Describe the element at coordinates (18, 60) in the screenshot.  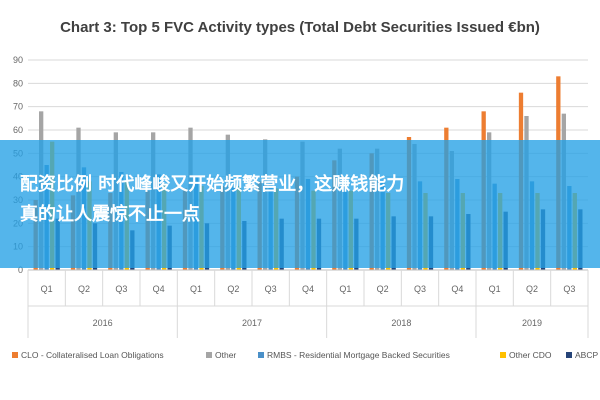
I see `y-tick-label-90: 90` at that location.